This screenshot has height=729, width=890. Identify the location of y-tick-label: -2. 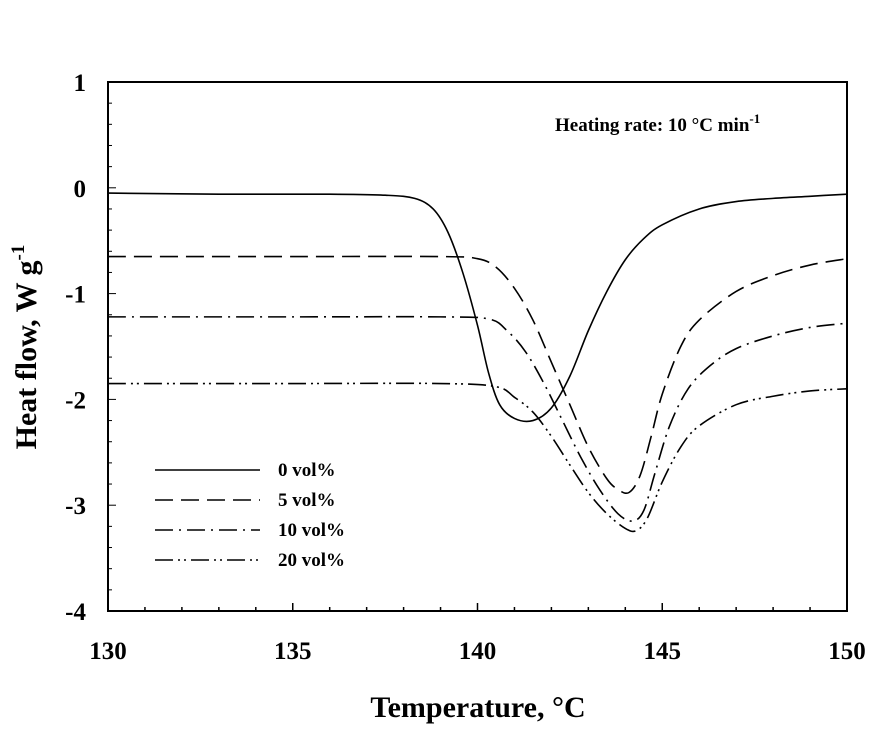
(75, 400).